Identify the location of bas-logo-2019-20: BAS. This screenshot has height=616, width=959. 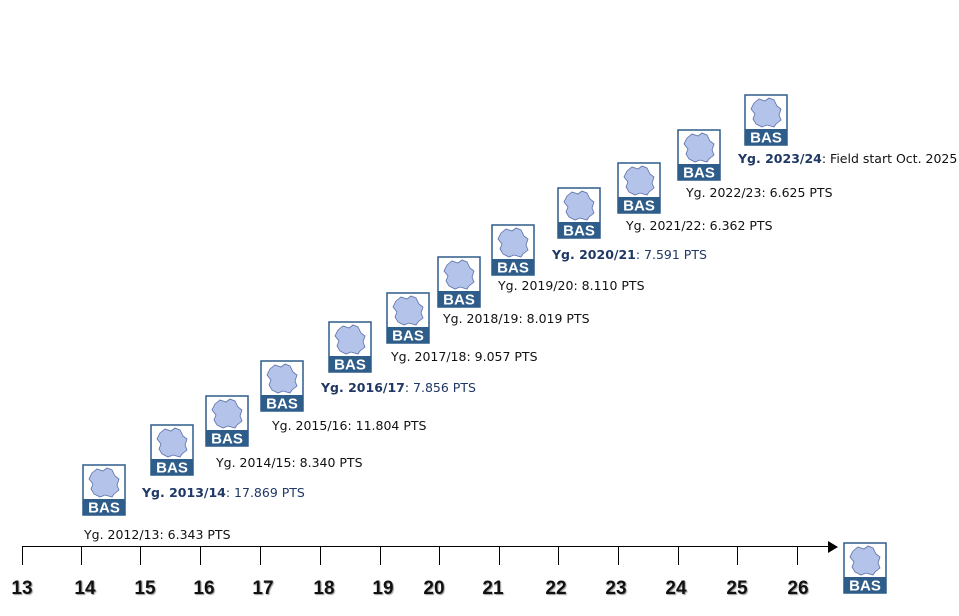
(513, 250).